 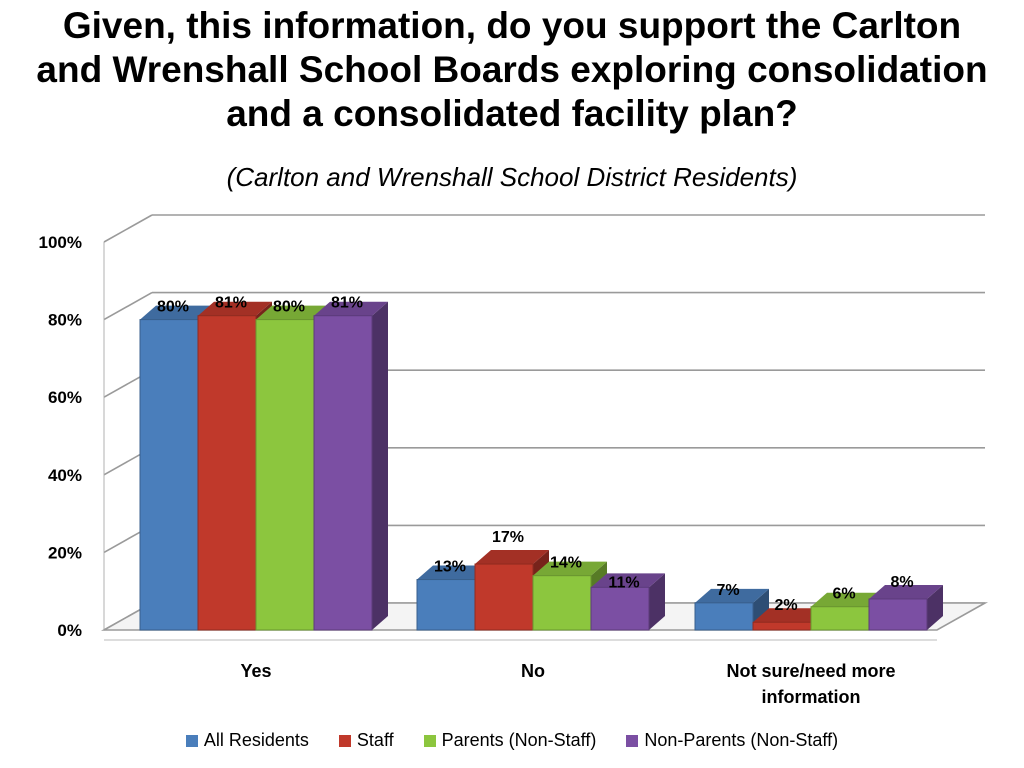 What do you see at coordinates (785, 605) in the screenshot?
I see `data-label: 2%` at bounding box center [785, 605].